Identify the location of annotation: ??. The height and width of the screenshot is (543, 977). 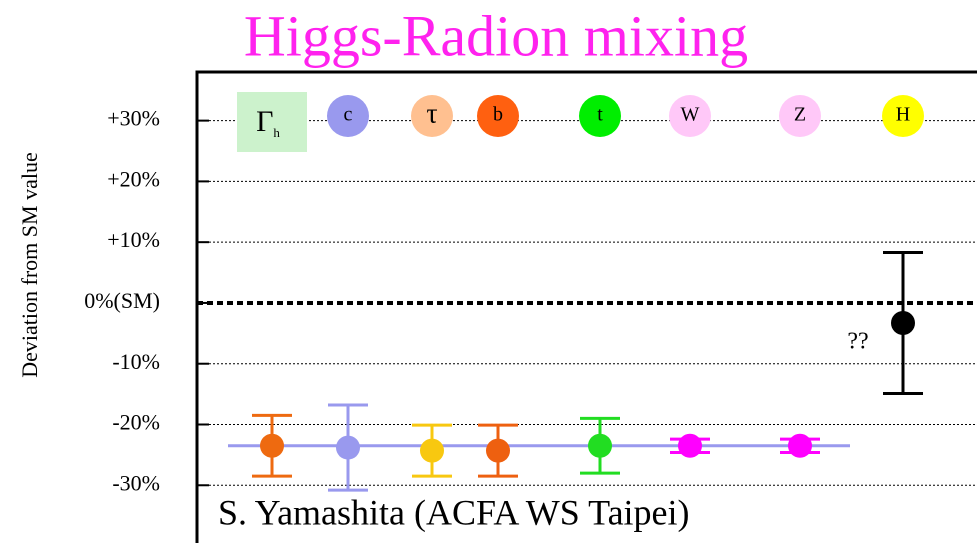
(857, 342).